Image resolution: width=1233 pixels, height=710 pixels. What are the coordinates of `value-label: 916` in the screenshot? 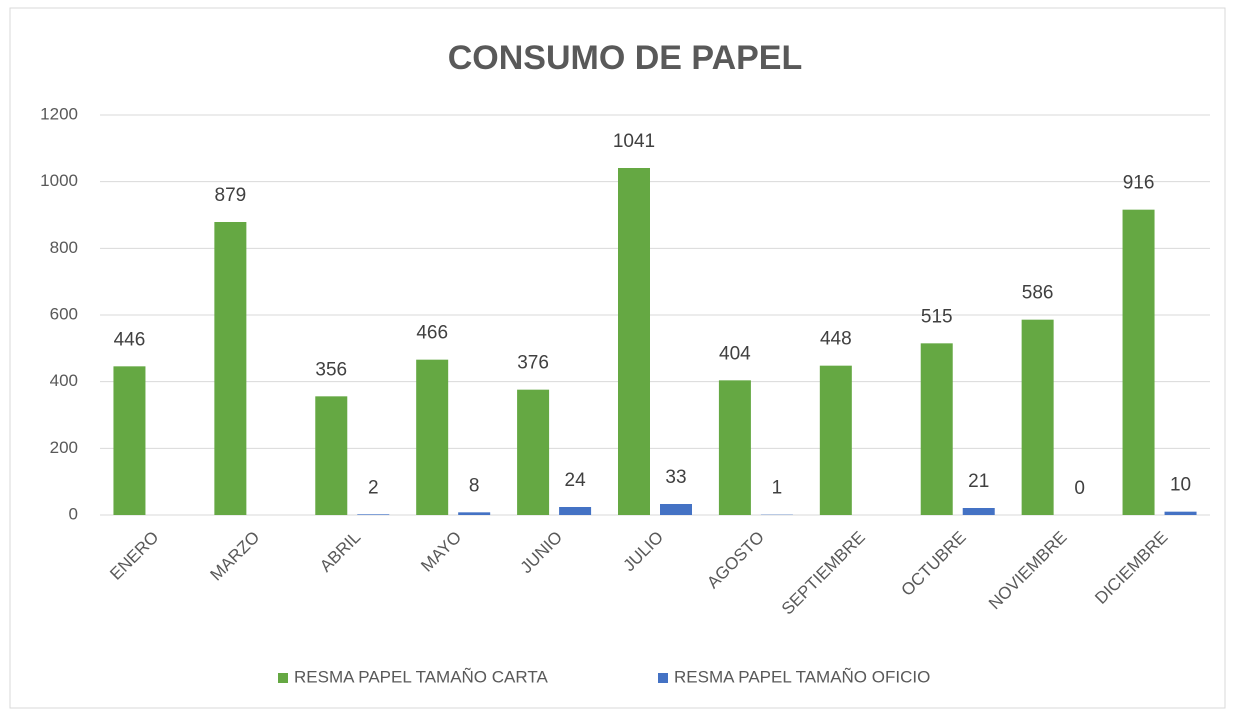 It's located at (1139, 183).